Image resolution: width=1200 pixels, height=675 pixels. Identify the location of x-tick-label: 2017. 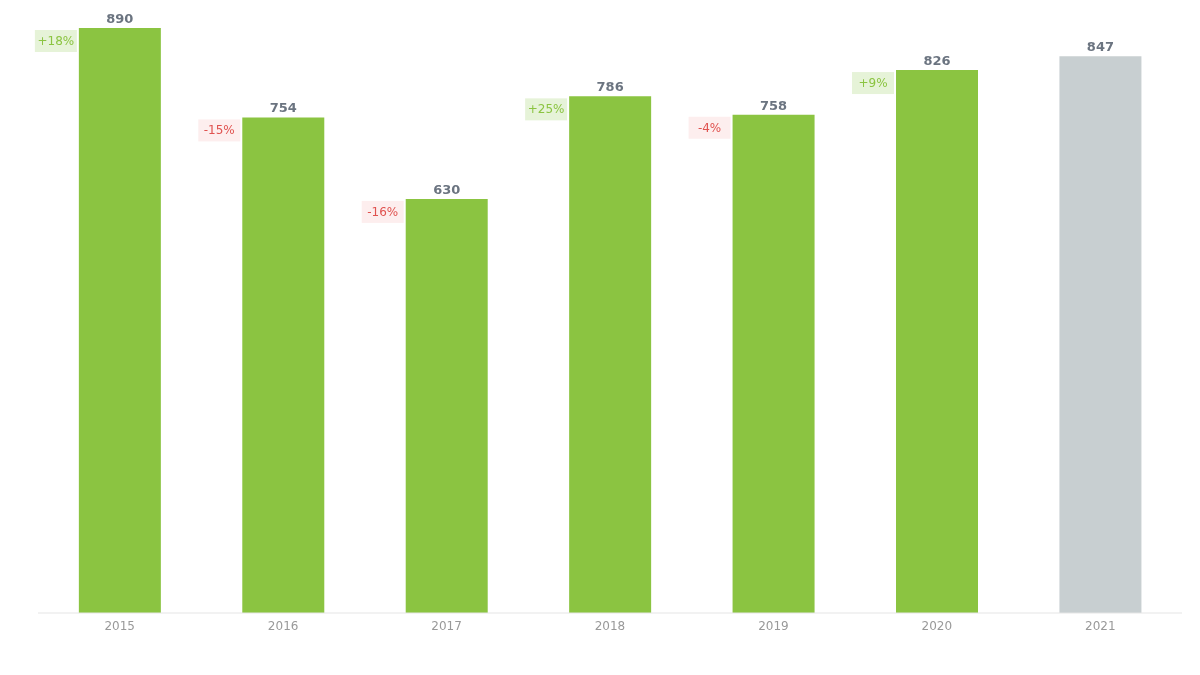
(446, 625).